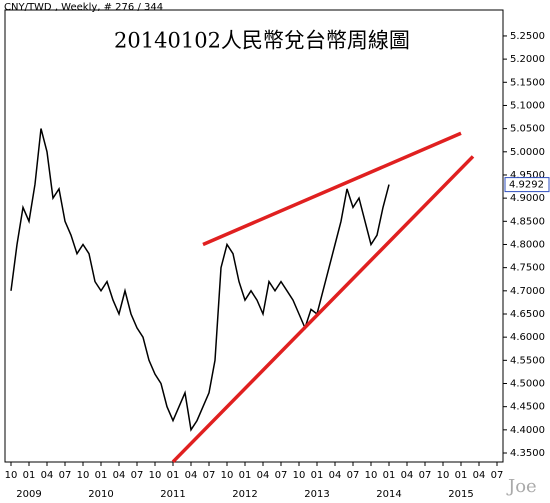  Describe the element at coordinates (332, 189) in the screenshot. I see `trendline` at that location.